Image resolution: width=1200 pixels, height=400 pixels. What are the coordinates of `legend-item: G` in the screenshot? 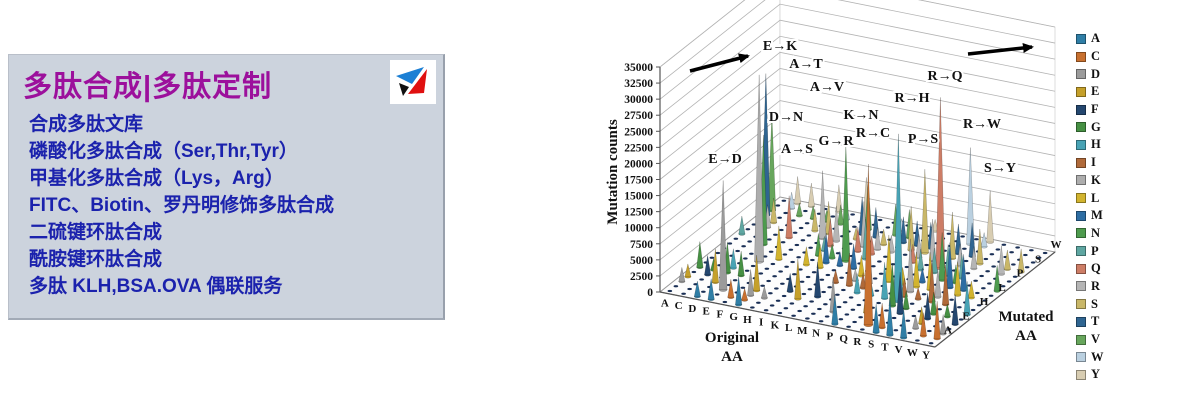 It's located at (1090, 127).